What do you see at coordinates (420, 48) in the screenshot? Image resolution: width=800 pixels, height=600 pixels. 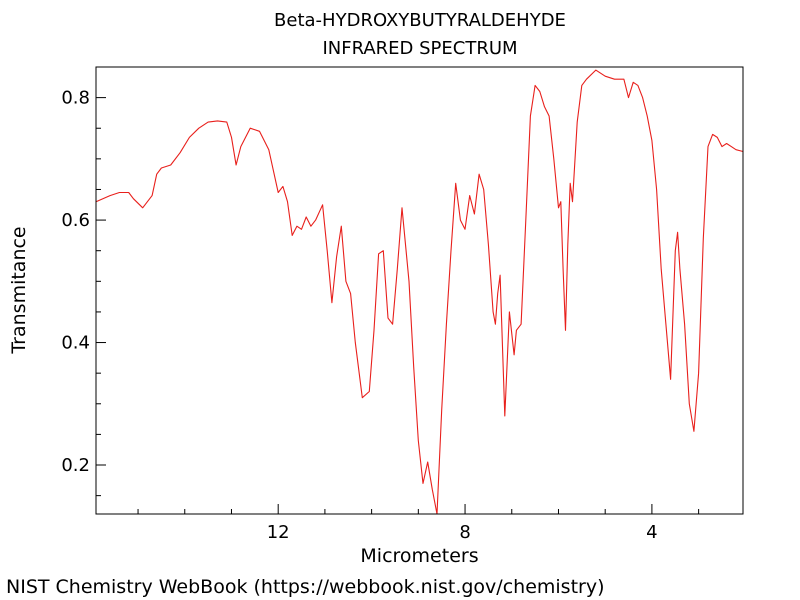 I see `chart-subtitle: INFRARED SPECTRUM` at bounding box center [420, 48].